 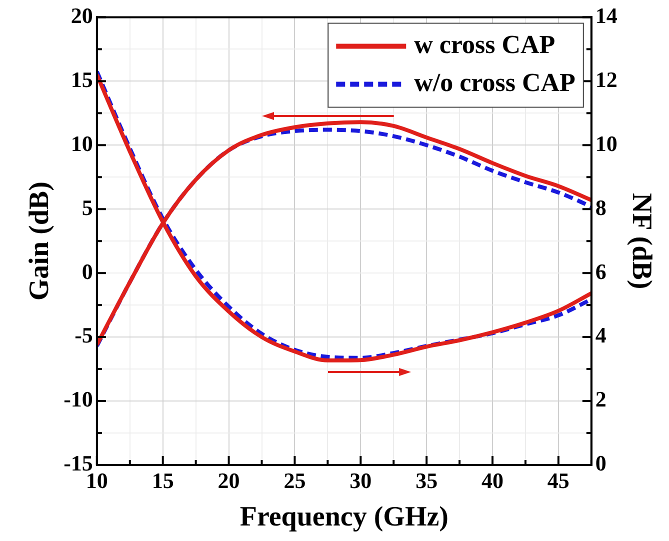 I want to click on x-axis-title: Frequency (GHz), so click(x=344, y=516).